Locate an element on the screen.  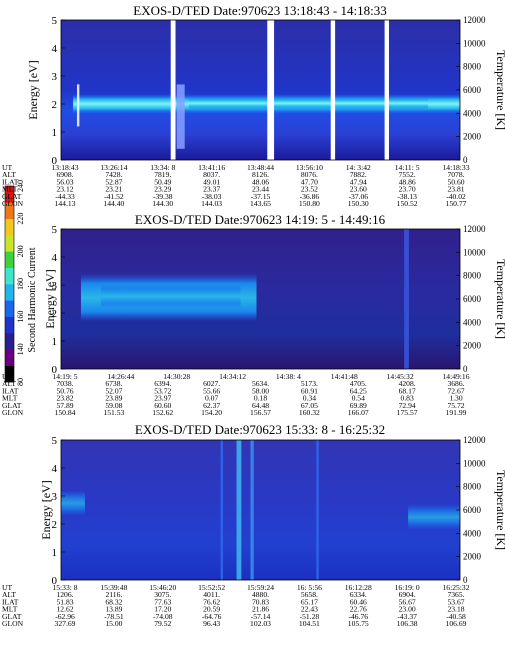
orbit-row-value: 0.34 is located at coordinates (309, 398).